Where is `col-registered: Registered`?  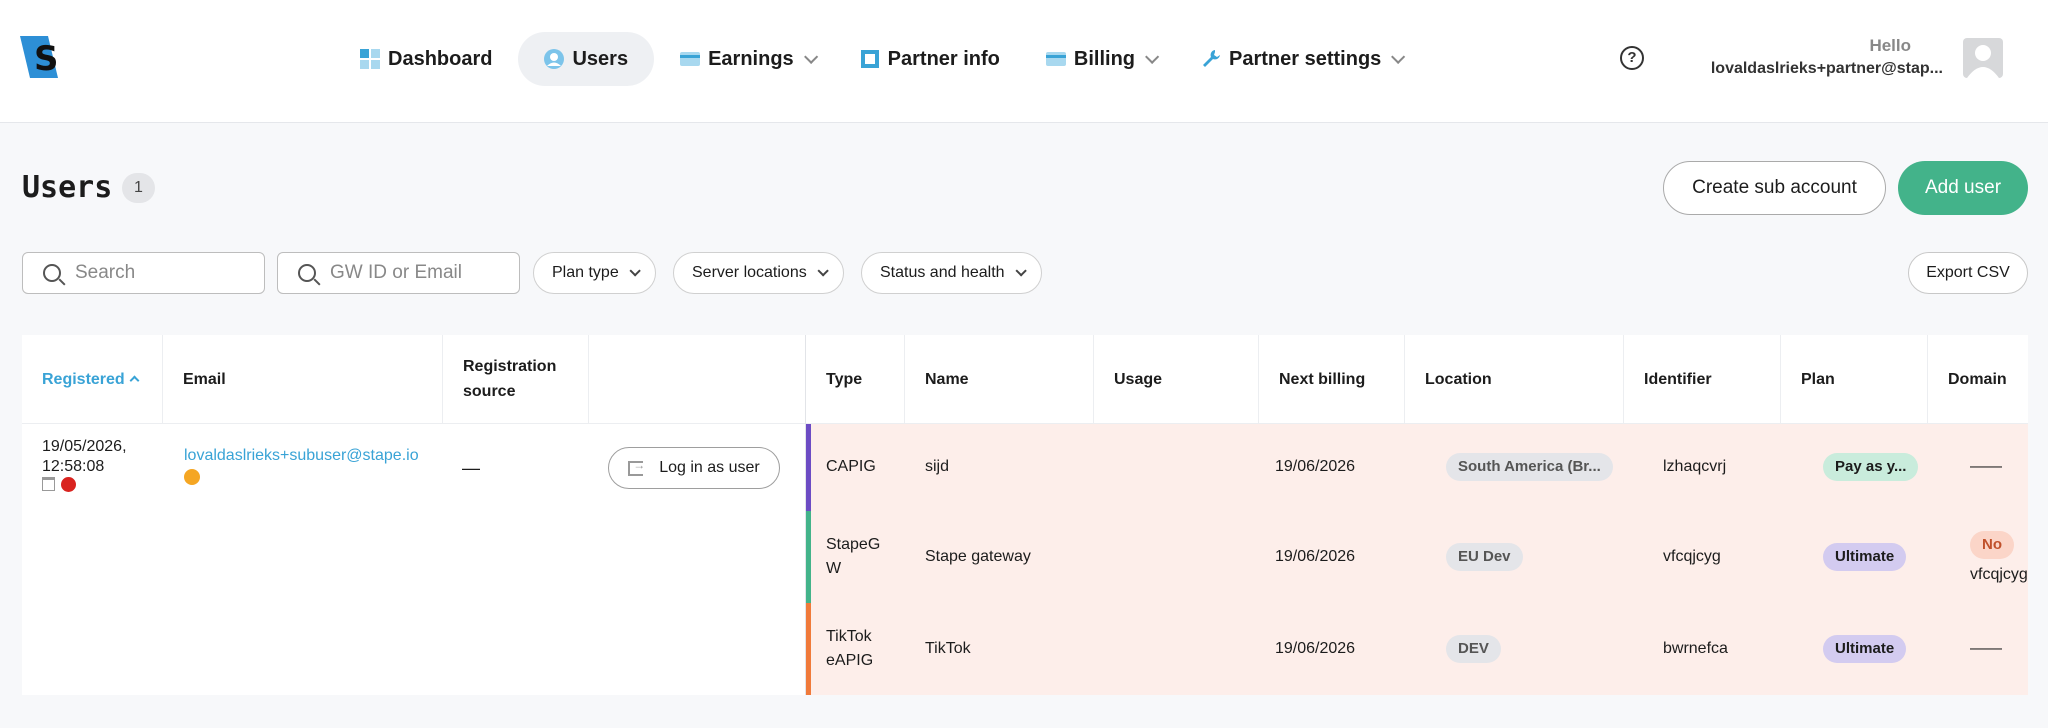
col-registered: Registered is located at coordinates (92, 379).